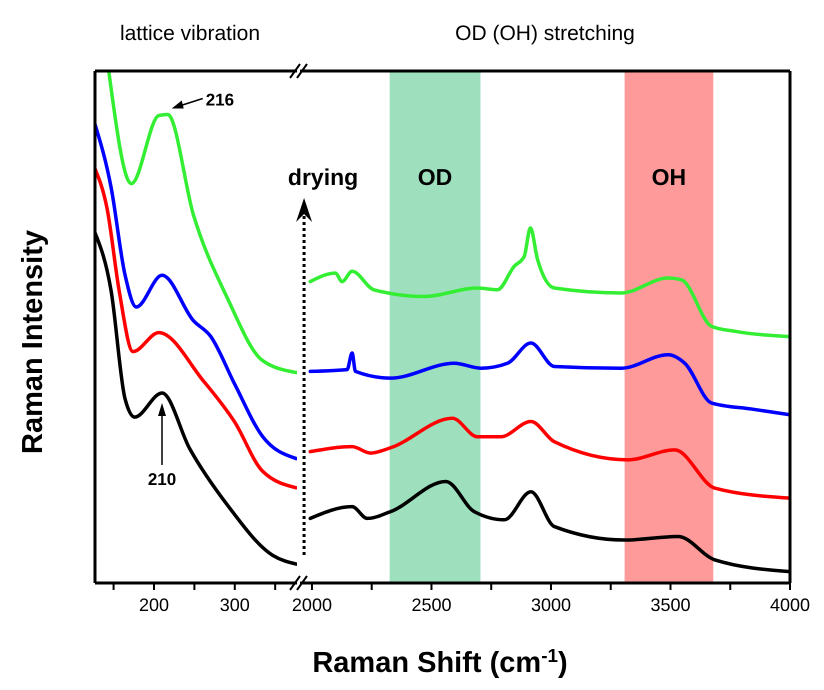 The image size is (824, 690). What do you see at coordinates (312, 605) in the screenshot?
I see `x-tick-label: 2000` at bounding box center [312, 605].